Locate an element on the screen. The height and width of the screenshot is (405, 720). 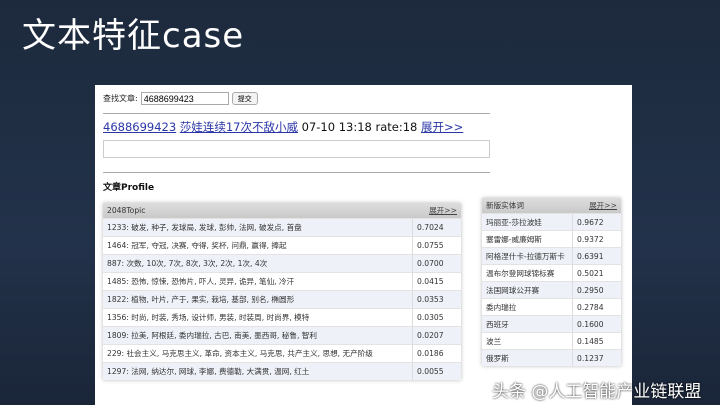
row-label: 塞雷娜-威廉姆斯 is located at coordinates (527, 239).